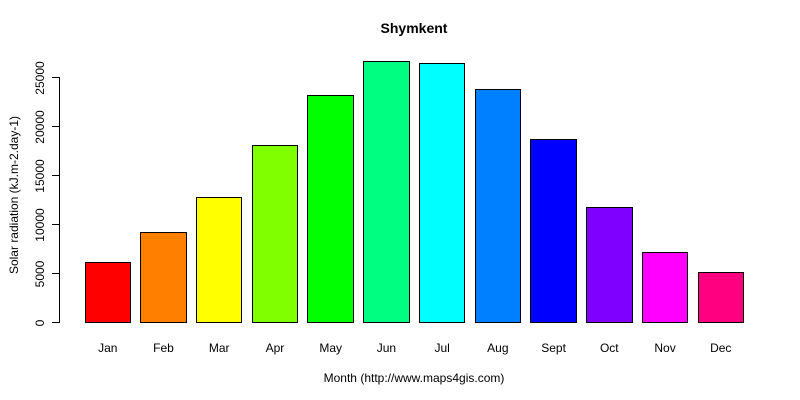 Image resolution: width=800 pixels, height=400 pixels. What do you see at coordinates (40, 175) in the screenshot?
I see `y-axis-tick-label: 15000` at bounding box center [40, 175].